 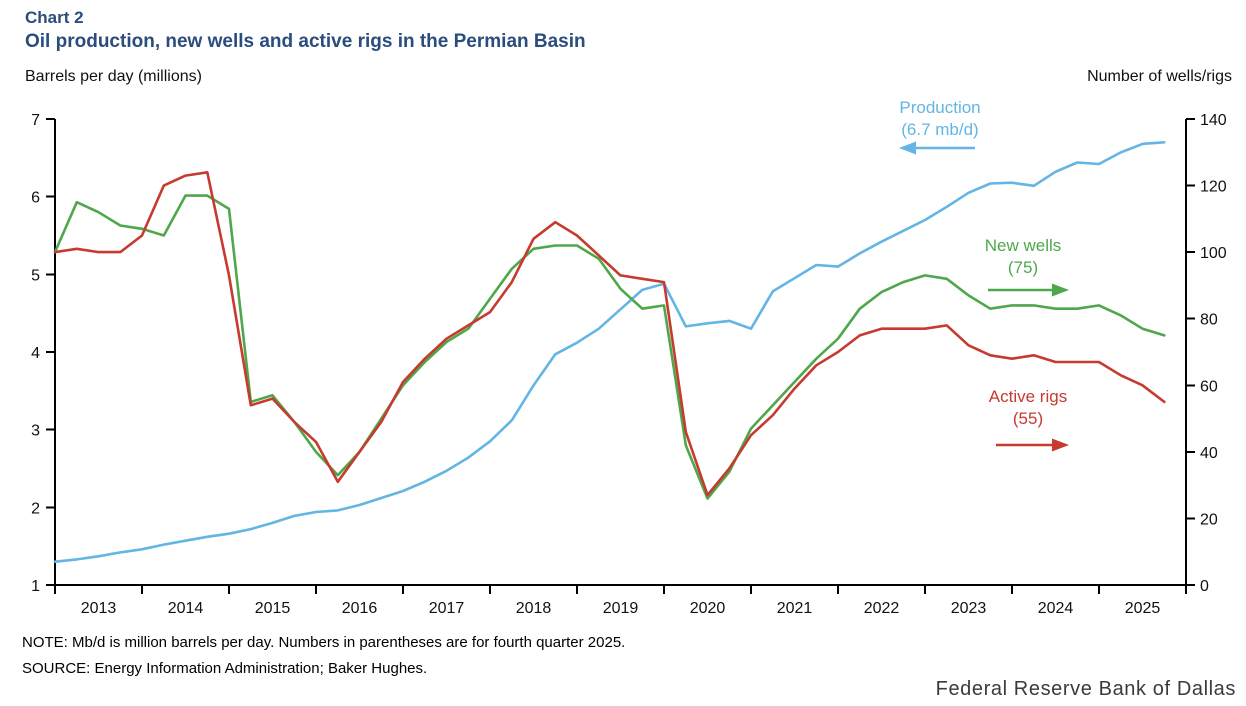 What do you see at coordinates (447, 608) in the screenshot?
I see `x-axis-year-label: 2017` at bounding box center [447, 608].